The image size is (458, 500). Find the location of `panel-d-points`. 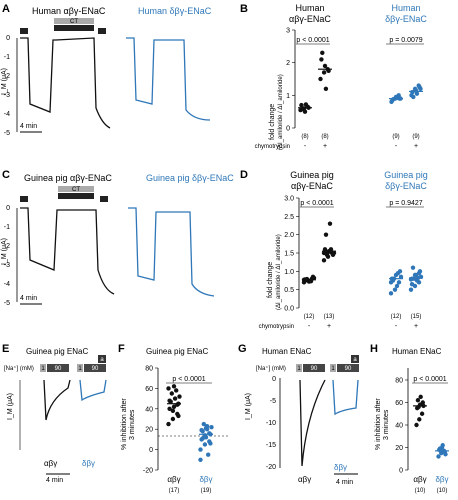

panel-d-points is located at coordinates (362, 258).